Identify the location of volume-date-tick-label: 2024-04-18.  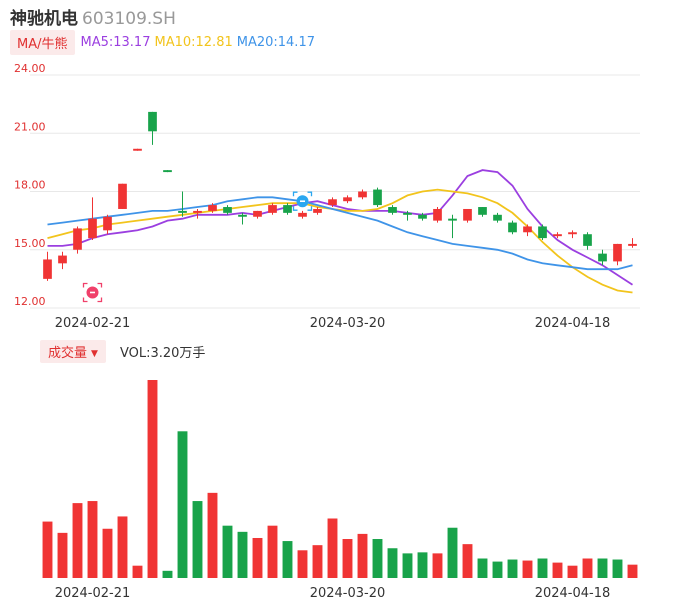
(573, 593).